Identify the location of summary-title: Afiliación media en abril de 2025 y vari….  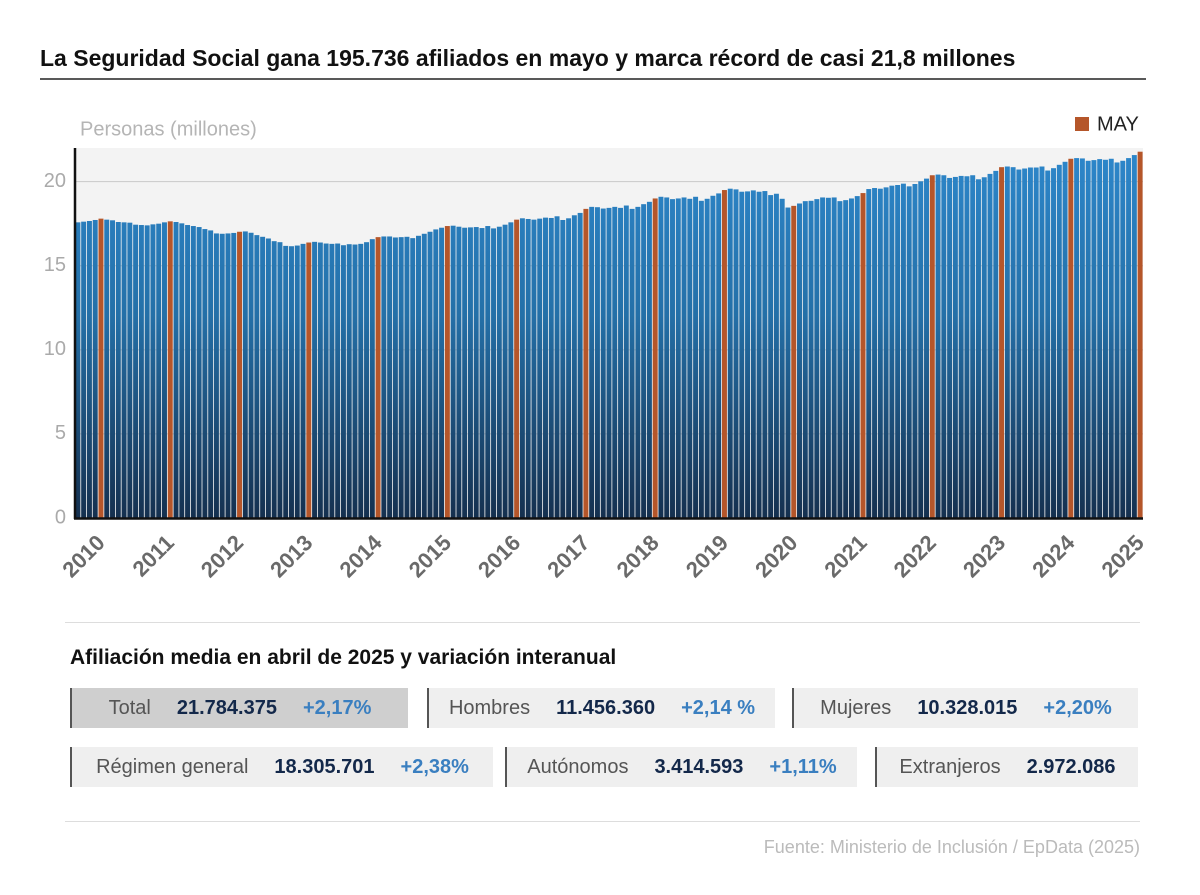
(343, 657).